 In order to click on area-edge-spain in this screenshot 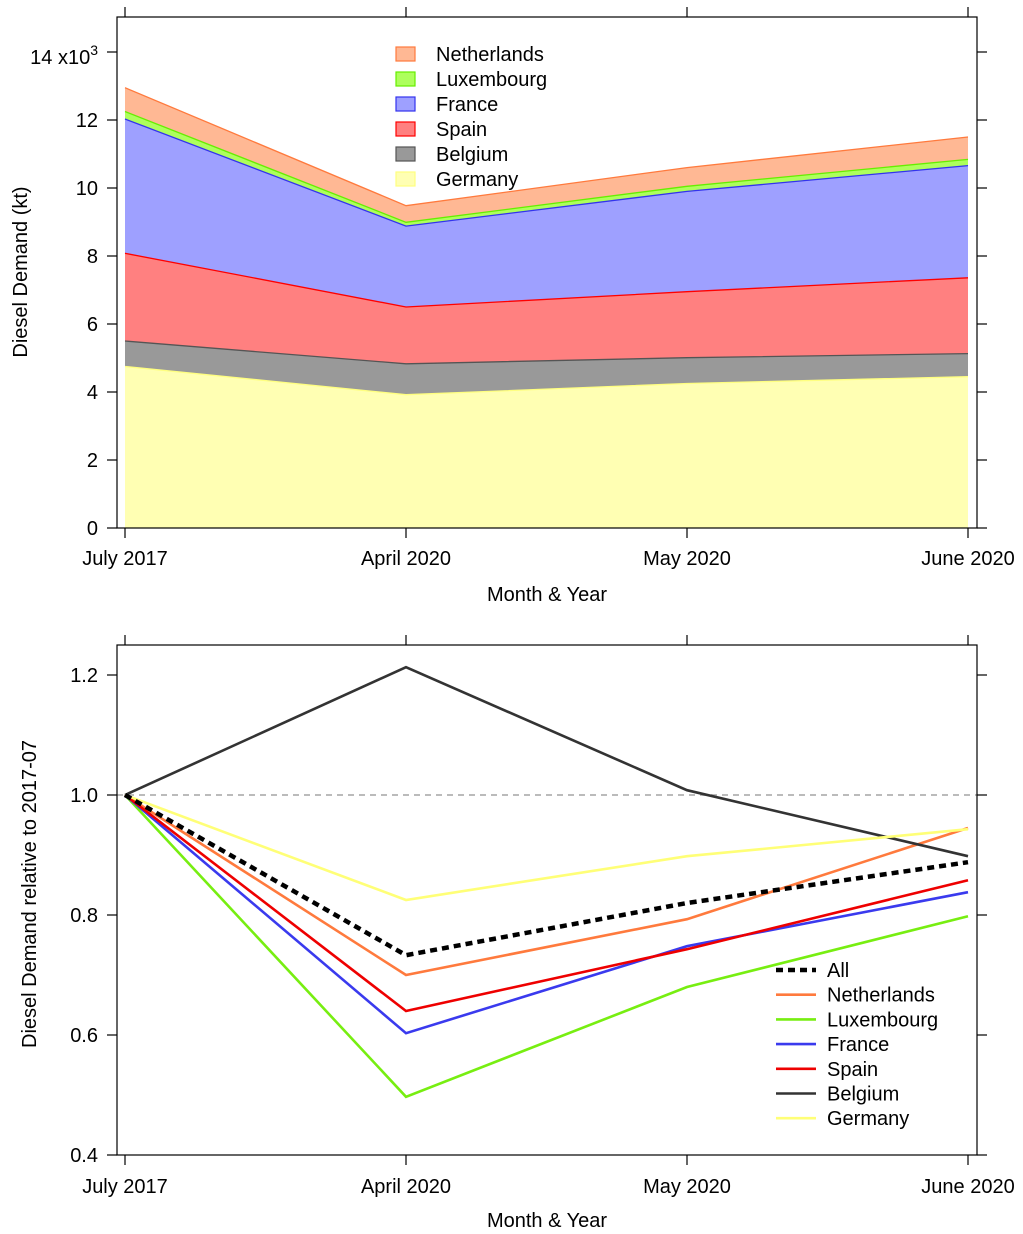, I will do `click(546, 280)`.